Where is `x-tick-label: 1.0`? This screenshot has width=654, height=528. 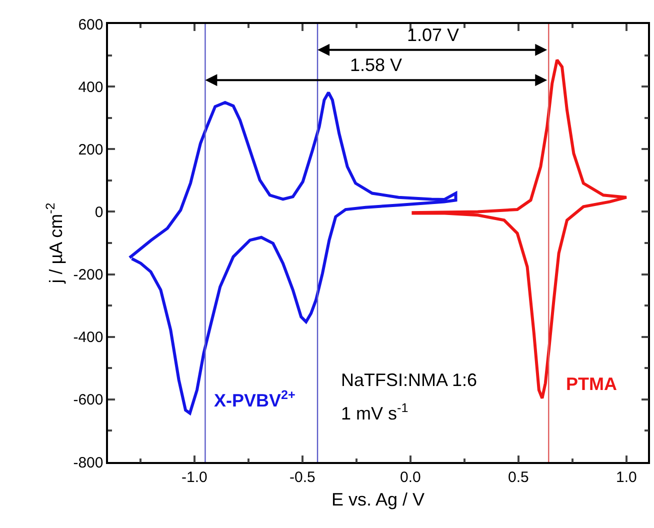
x-tick-label: 1.0 is located at coordinates (626, 477).